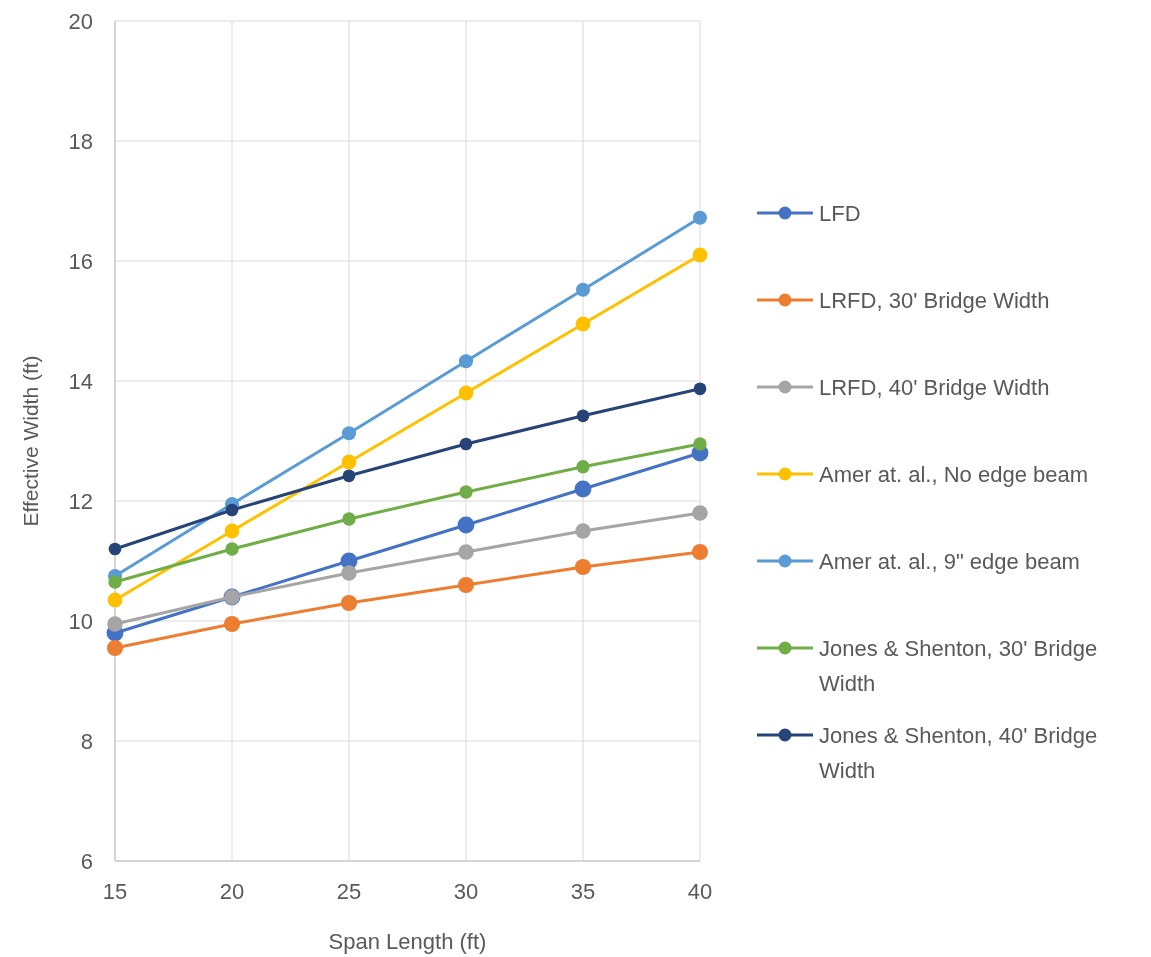  Describe the element at coordinates (407, 941) in the screenshot. I see `x-axis-title: Span Length (ft)` at that location.